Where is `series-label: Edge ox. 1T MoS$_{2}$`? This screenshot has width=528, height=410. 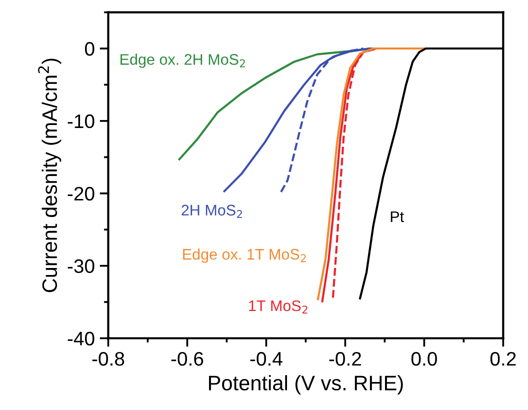
series-label: Edge ox. 1T MoS$_{2}$ is located at coordinates (244, 255).